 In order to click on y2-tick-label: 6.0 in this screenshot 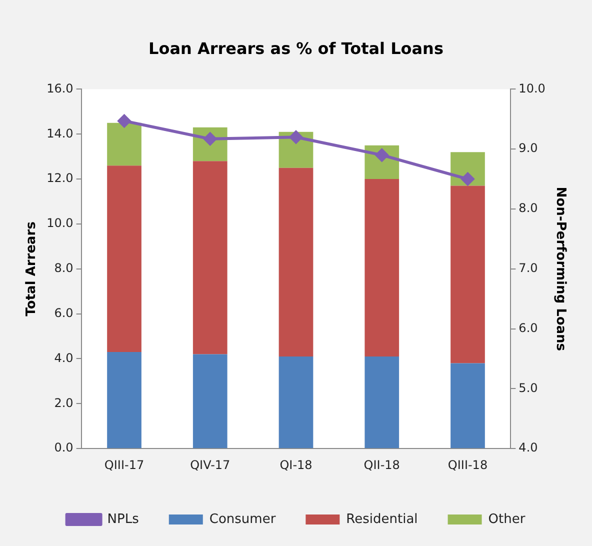, I will do `click(528, 327)`.